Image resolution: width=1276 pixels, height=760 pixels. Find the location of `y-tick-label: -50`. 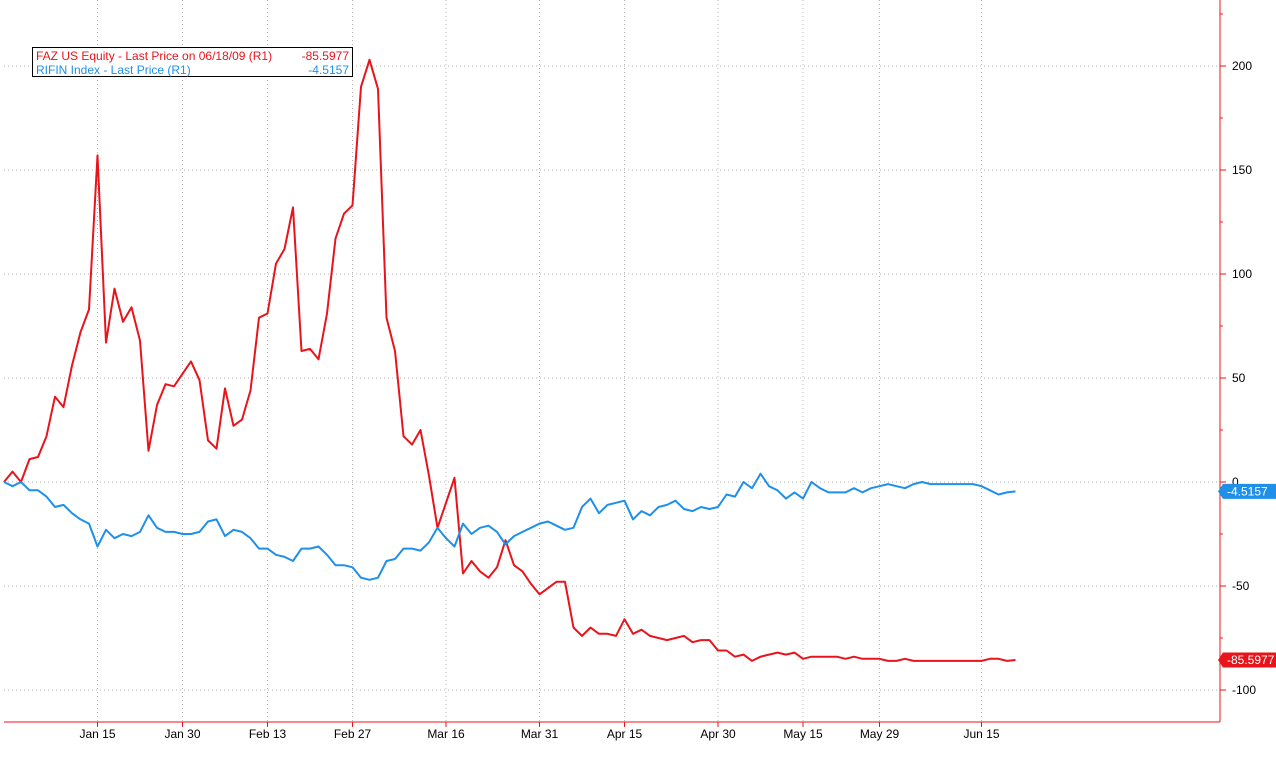

y-tick-label: -50 is located at coordinates (1241, 586).